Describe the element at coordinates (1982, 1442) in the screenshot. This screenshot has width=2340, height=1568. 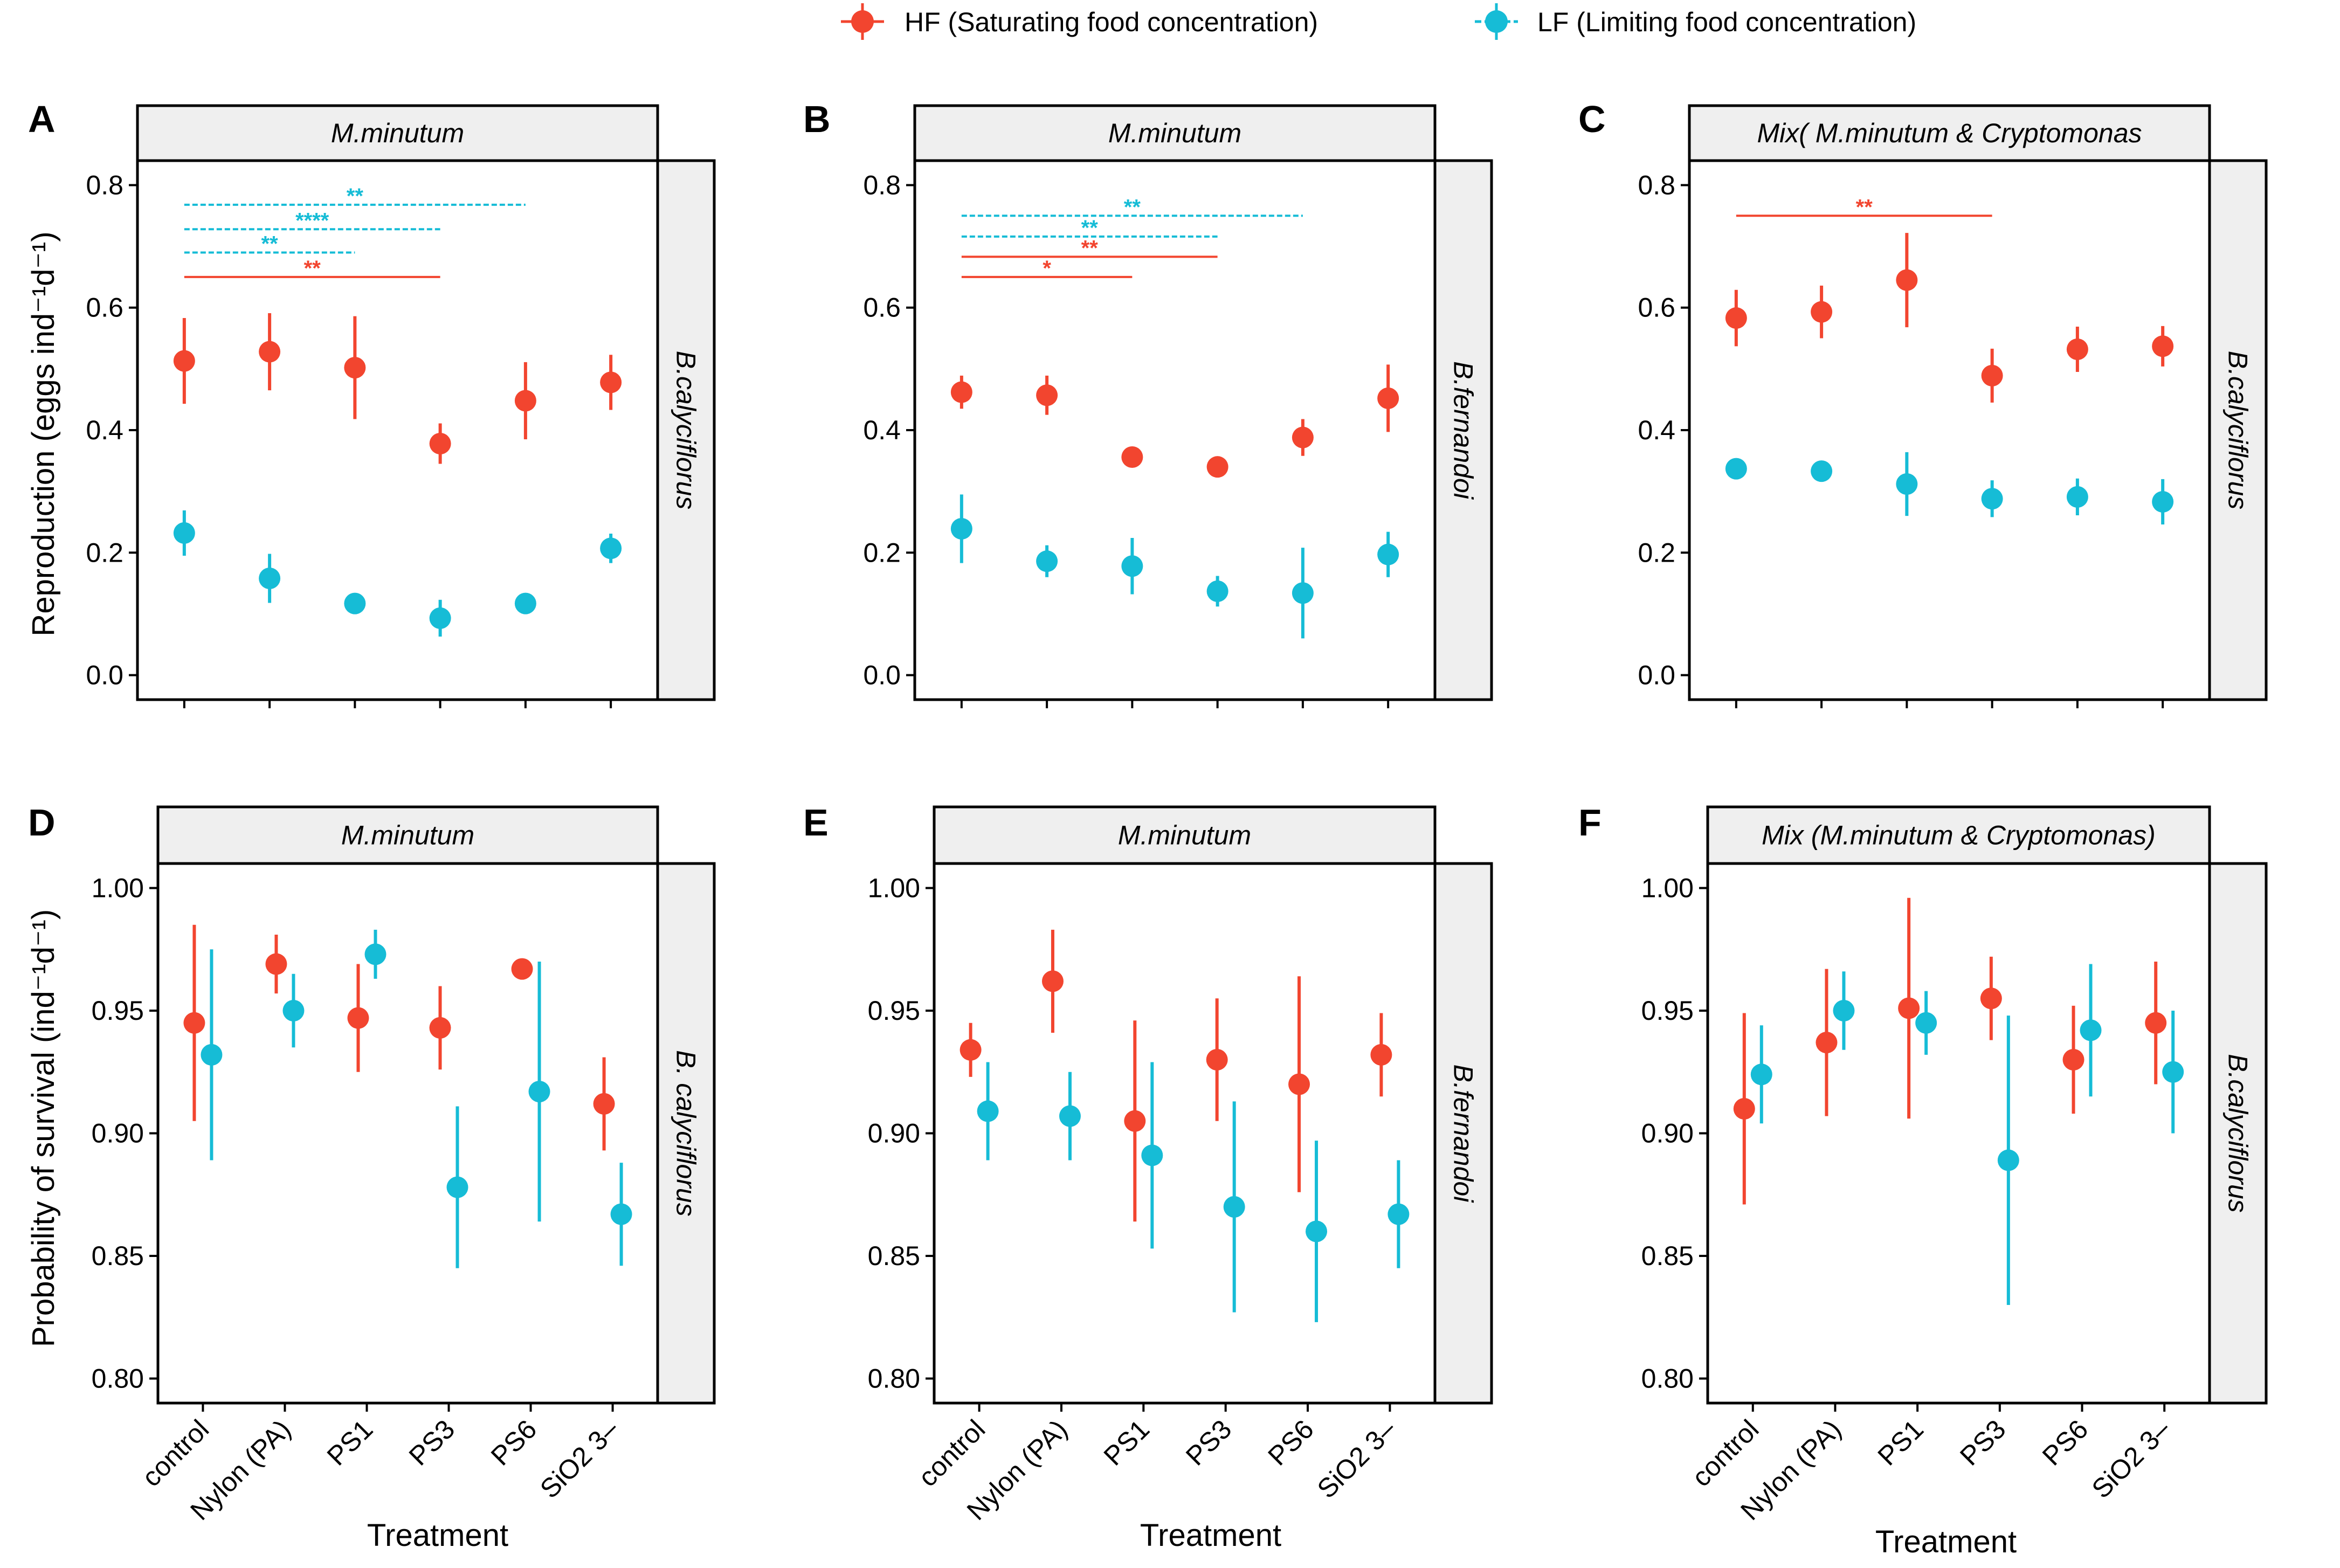
I see `x-tick-label-f: PS3` at that location.